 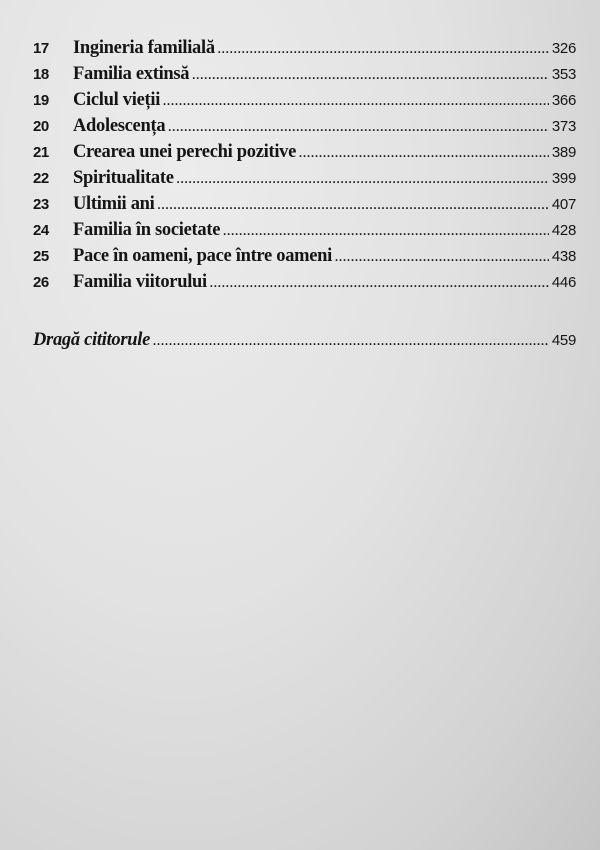 What do you see at coordinates (41, 230) in the screenshot?
I see `chapter-number: 24` at bounding box center [41, 230].